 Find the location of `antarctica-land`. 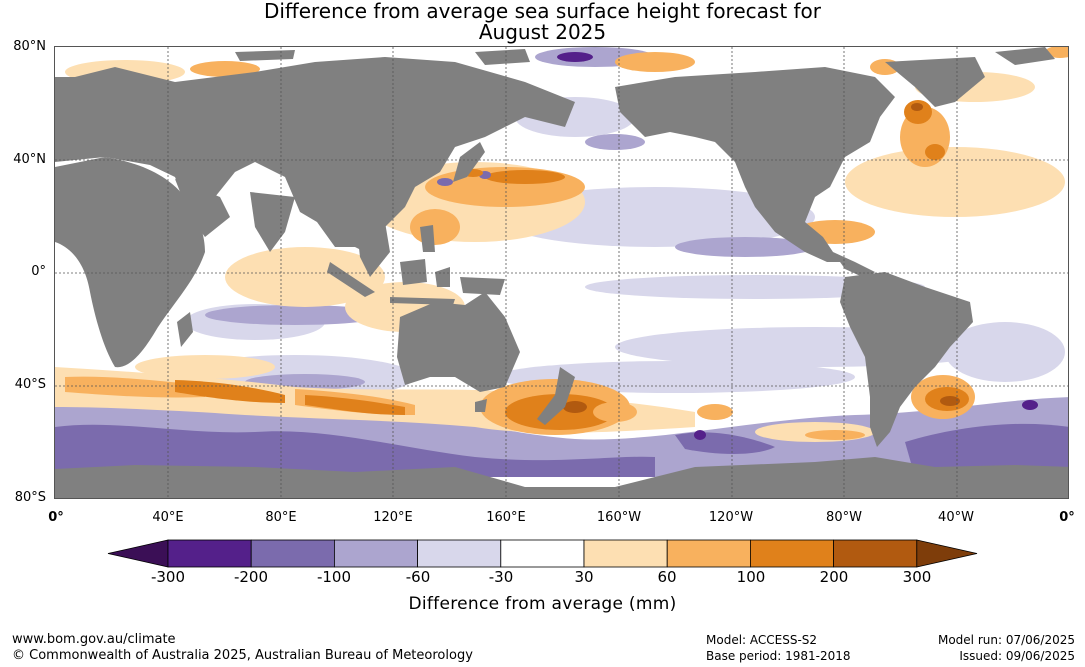

antarctica-land is located at coordinates (561, 477).